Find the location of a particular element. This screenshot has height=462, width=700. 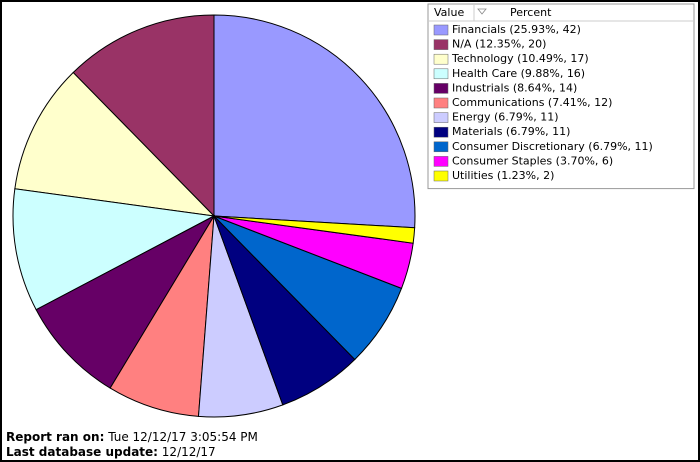

legend-label: Industrials (8.64%, 14) is located at coordinates (514, 87).